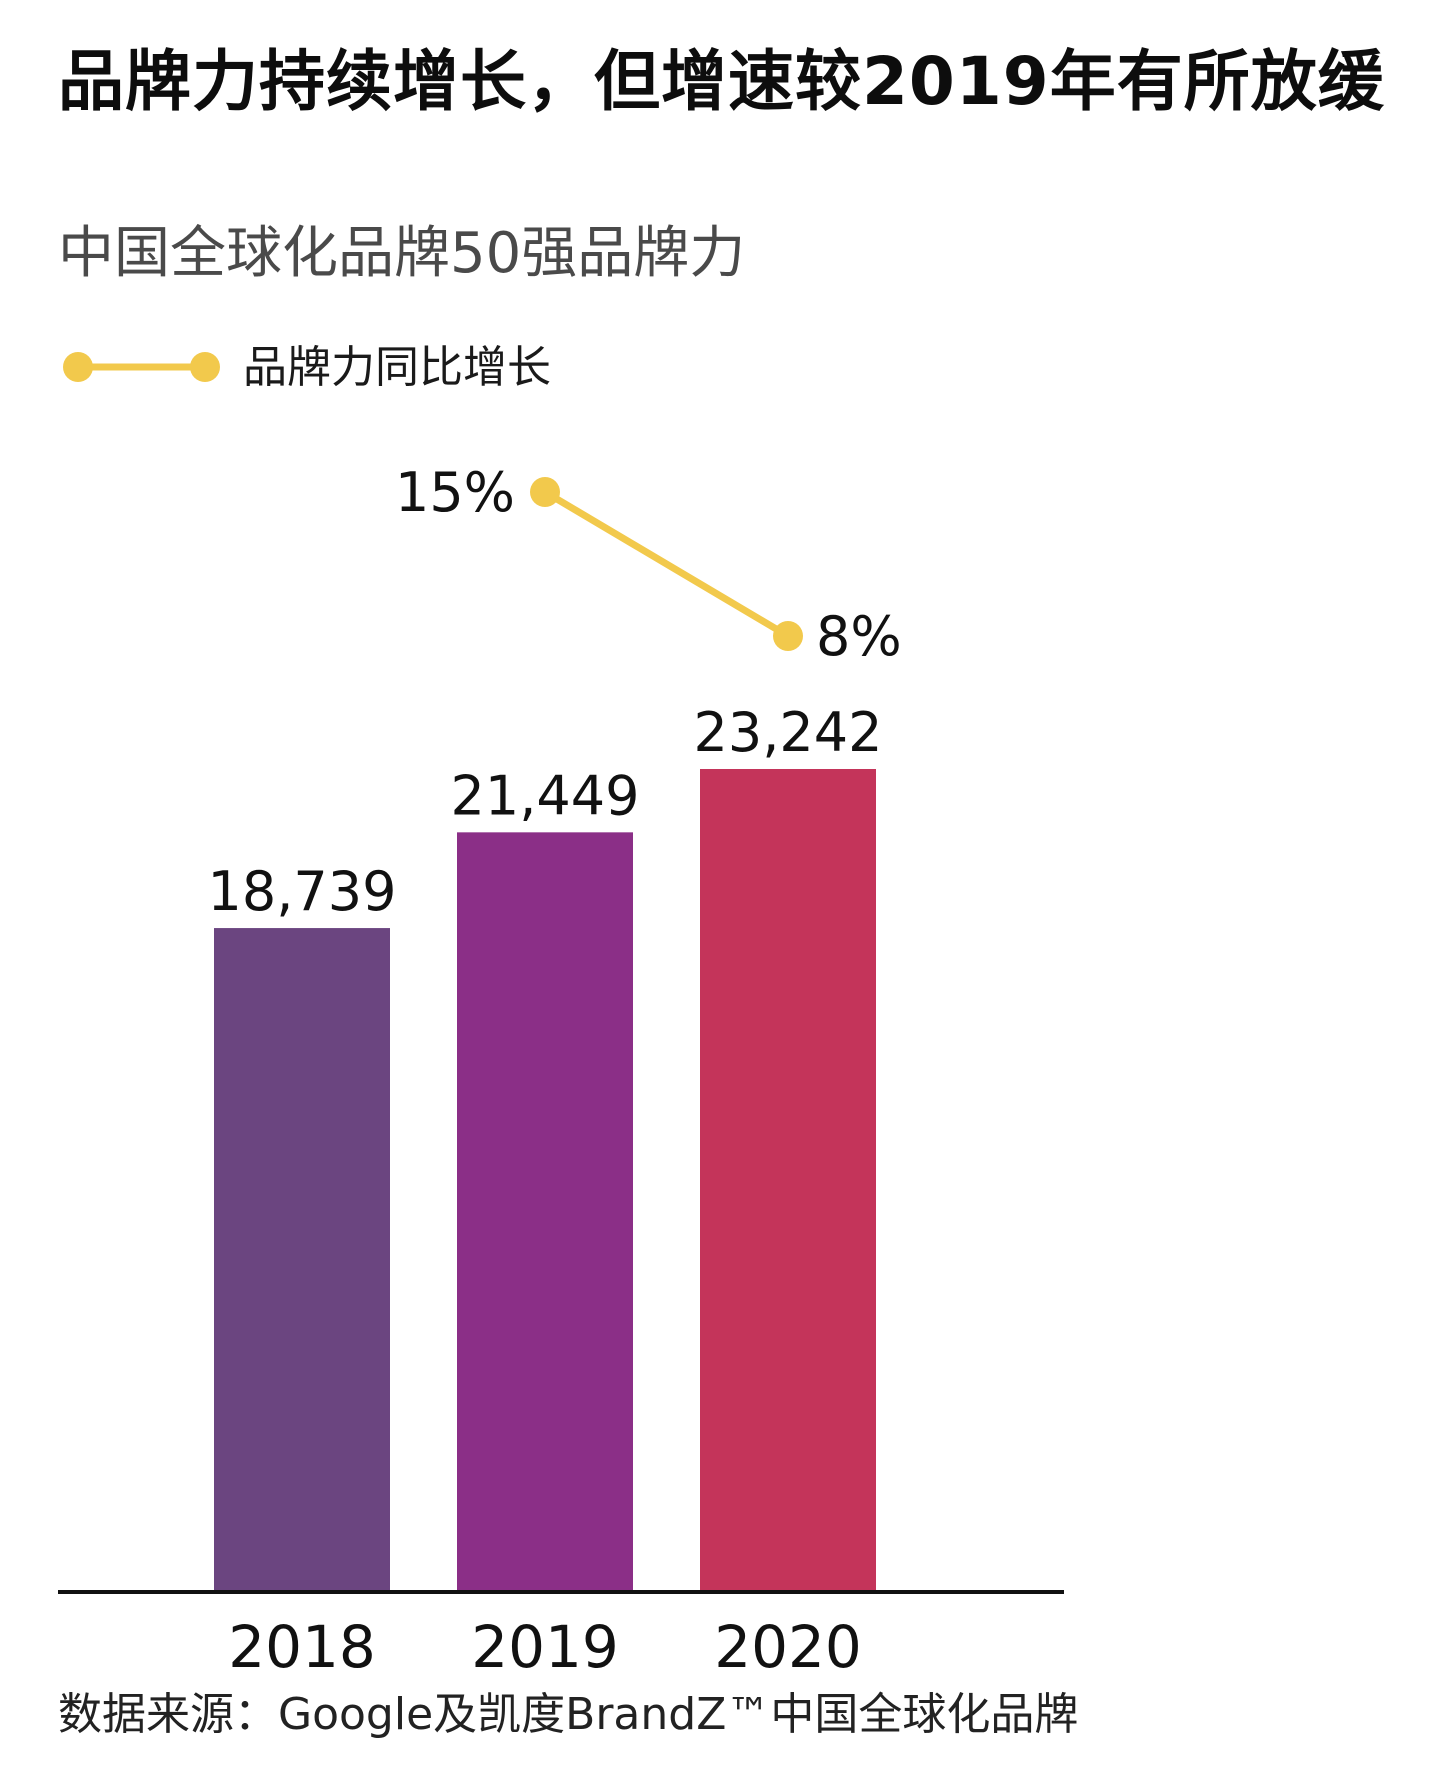  What do you see at coordinates (455, 492) in the screenshot?
I see `growth-label-2019: 15%` at bounding box center [455, 492].